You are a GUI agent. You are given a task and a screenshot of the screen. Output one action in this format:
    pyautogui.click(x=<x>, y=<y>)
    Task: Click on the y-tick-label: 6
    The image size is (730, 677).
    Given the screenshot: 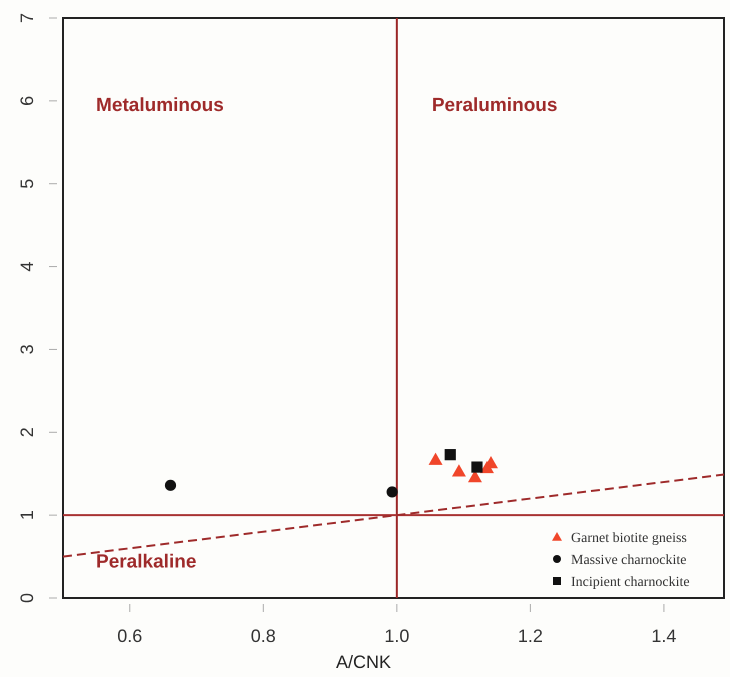 What is the action you would take?
    pyautogui.click(x=27, y=101)
    